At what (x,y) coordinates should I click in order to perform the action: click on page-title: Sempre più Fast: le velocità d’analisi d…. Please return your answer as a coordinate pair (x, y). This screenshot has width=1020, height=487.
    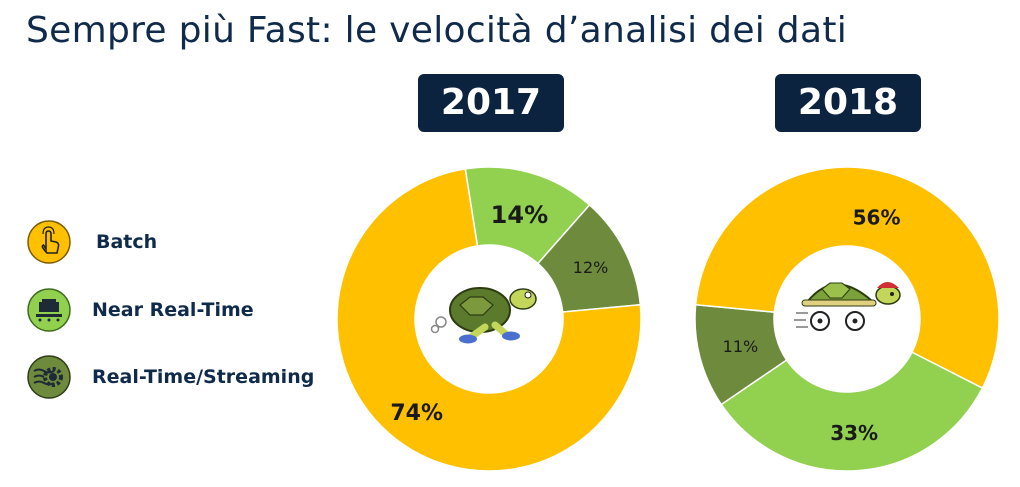
    Looking at the image, I should click on (437, 30).